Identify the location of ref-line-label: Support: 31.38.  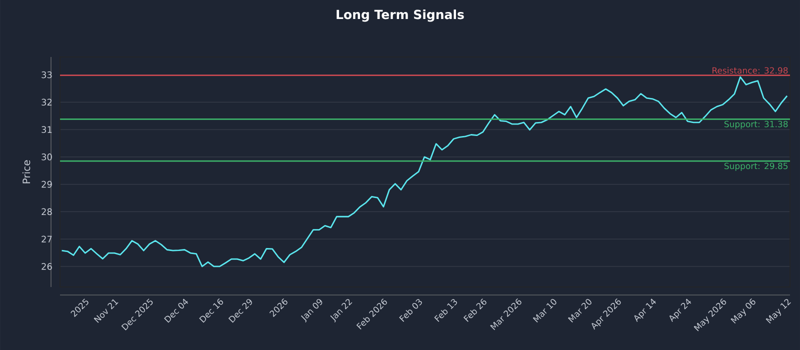
(756, 124).